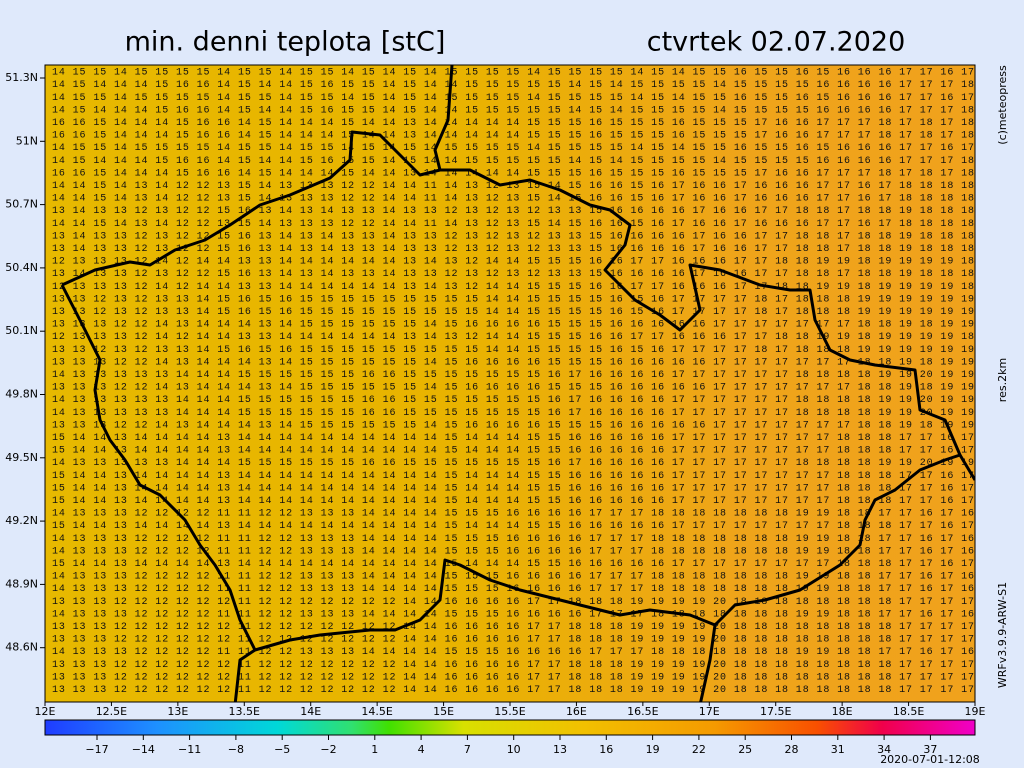  Describe the element at coordinates (376, 711) in the screenshot. I see `lon-label: 14.5E` at that location.